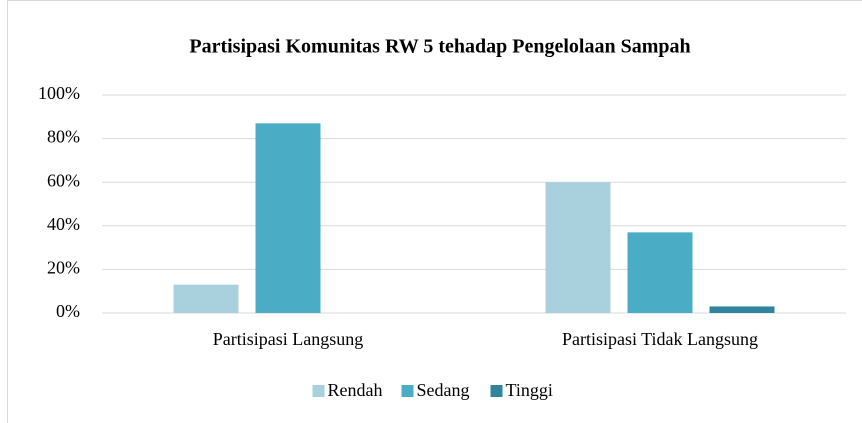  I want to click on y-tick-label: 40%, so click(63, 224).